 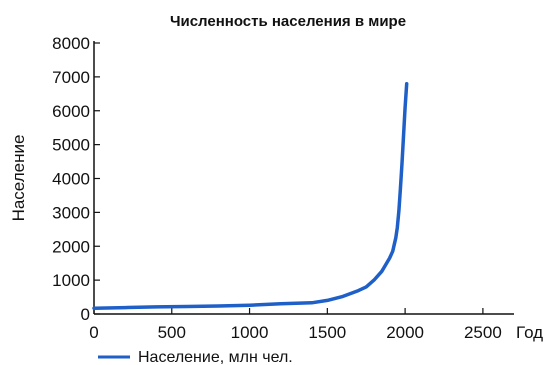 I want to click on x-tick-label: 1500, so click(x=327, y=332).